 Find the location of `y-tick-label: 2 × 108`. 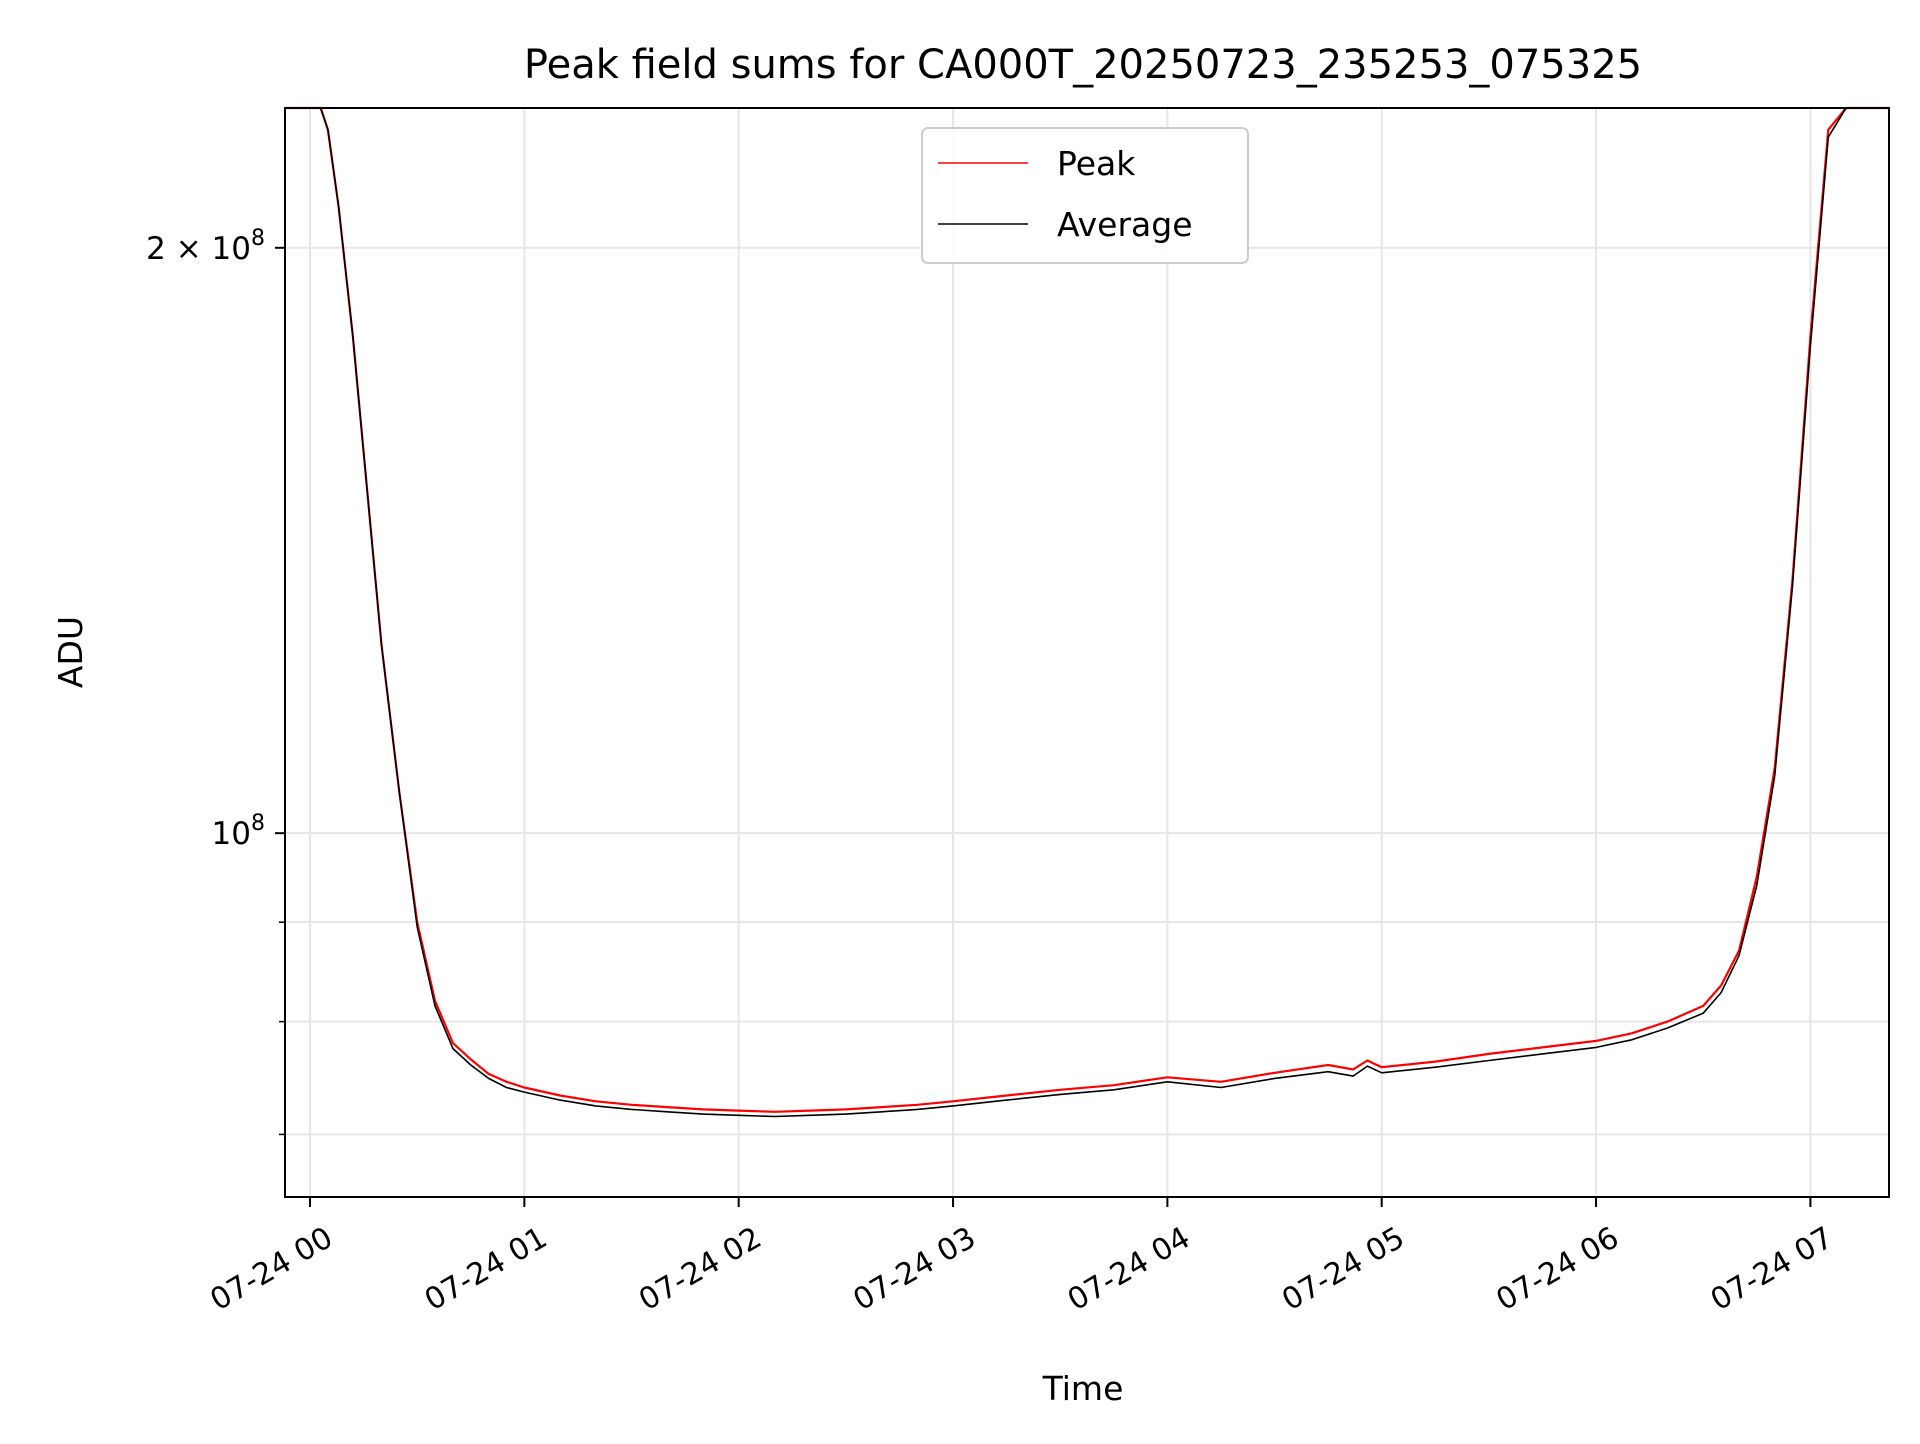

y-tick-label: 2 × 108 is located at coordinates (205, 246).